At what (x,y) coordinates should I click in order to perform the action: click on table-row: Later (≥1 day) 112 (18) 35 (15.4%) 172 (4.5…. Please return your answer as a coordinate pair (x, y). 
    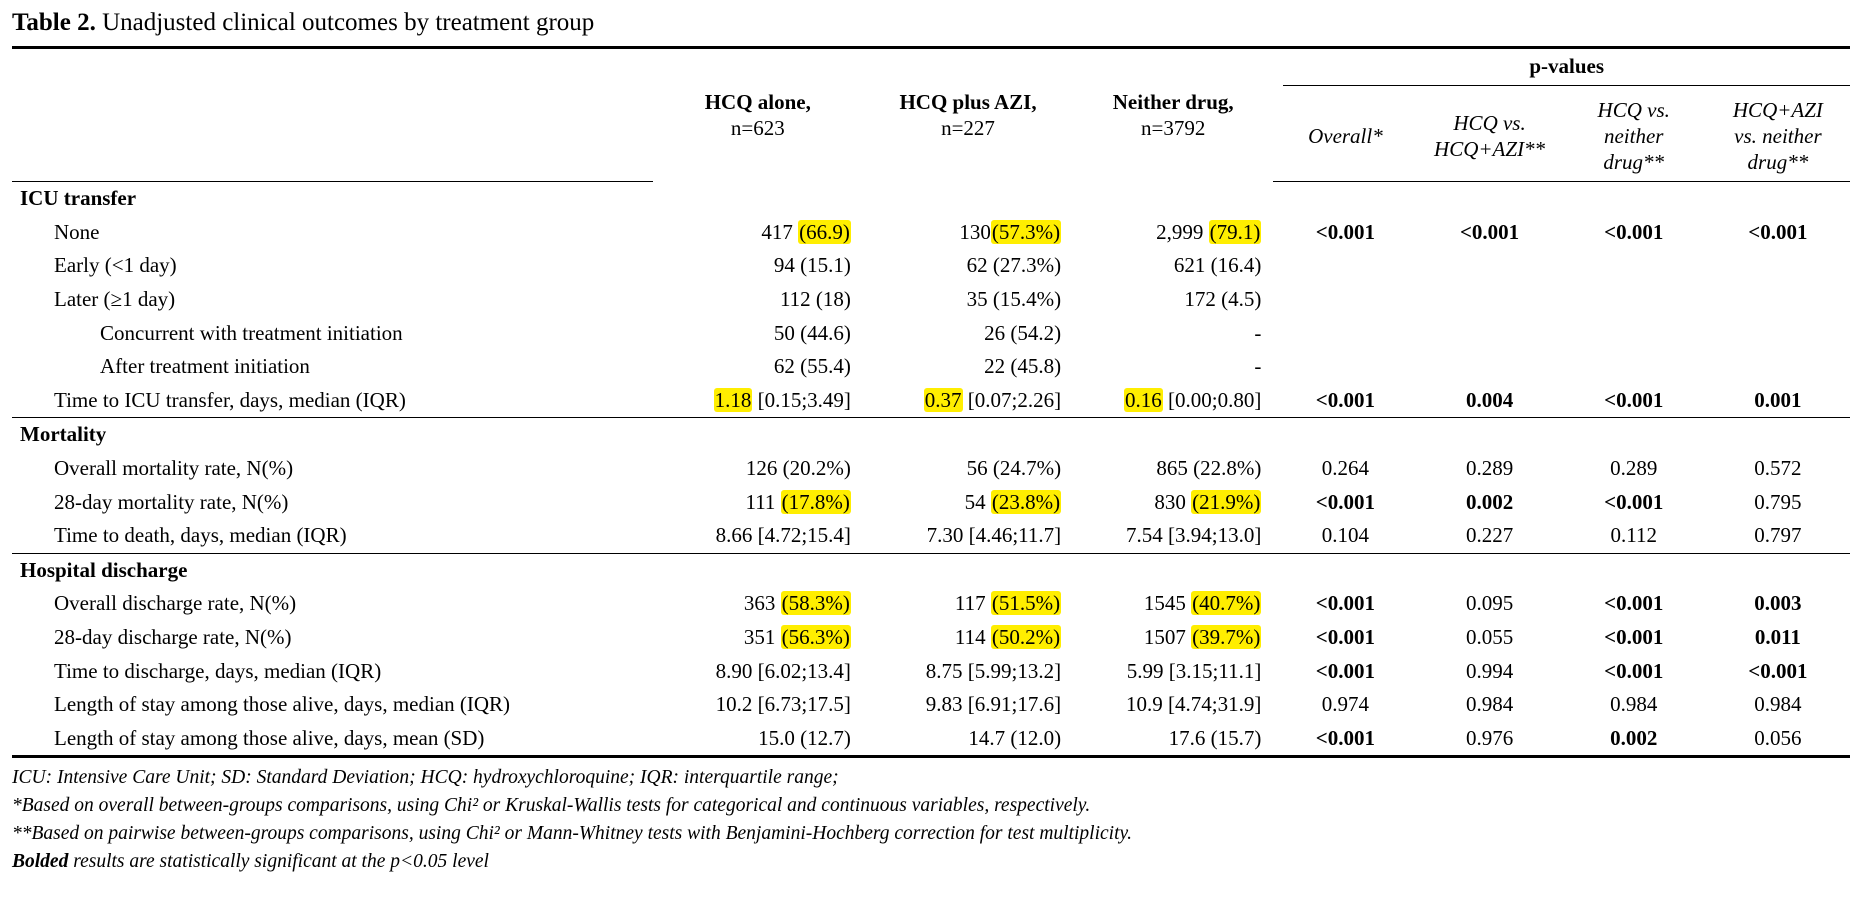
    Looking at the image, I should click on (931, 300).